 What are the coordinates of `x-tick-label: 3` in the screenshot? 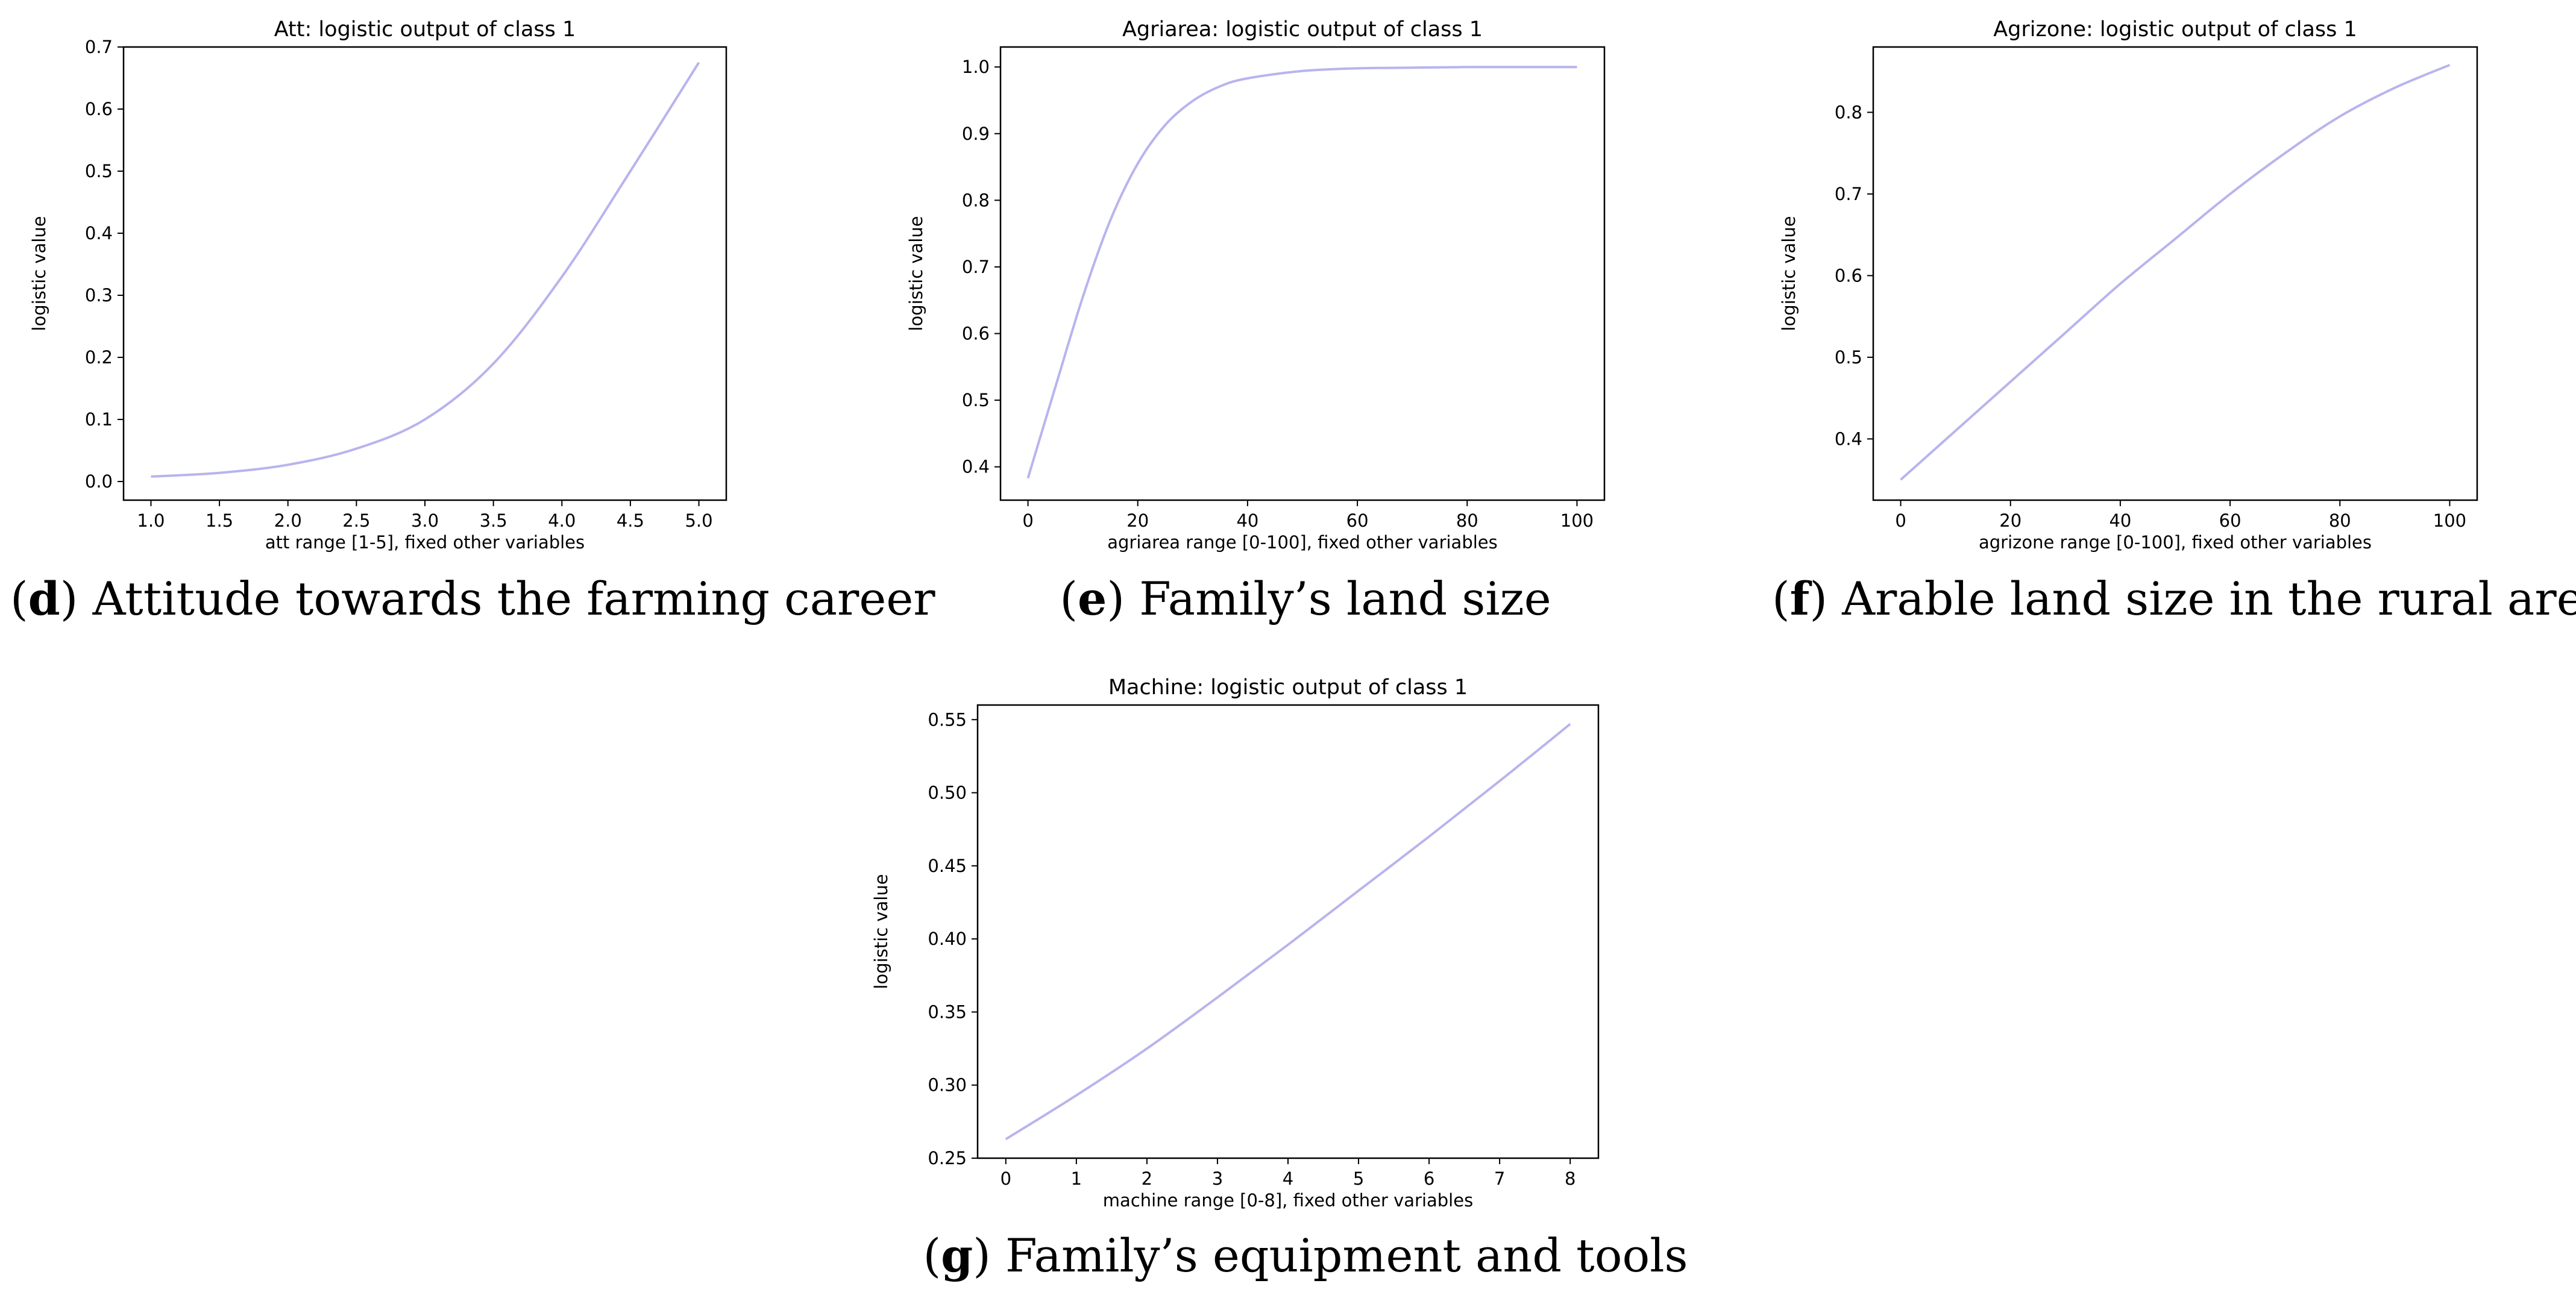 It's located at (1217, 1178).